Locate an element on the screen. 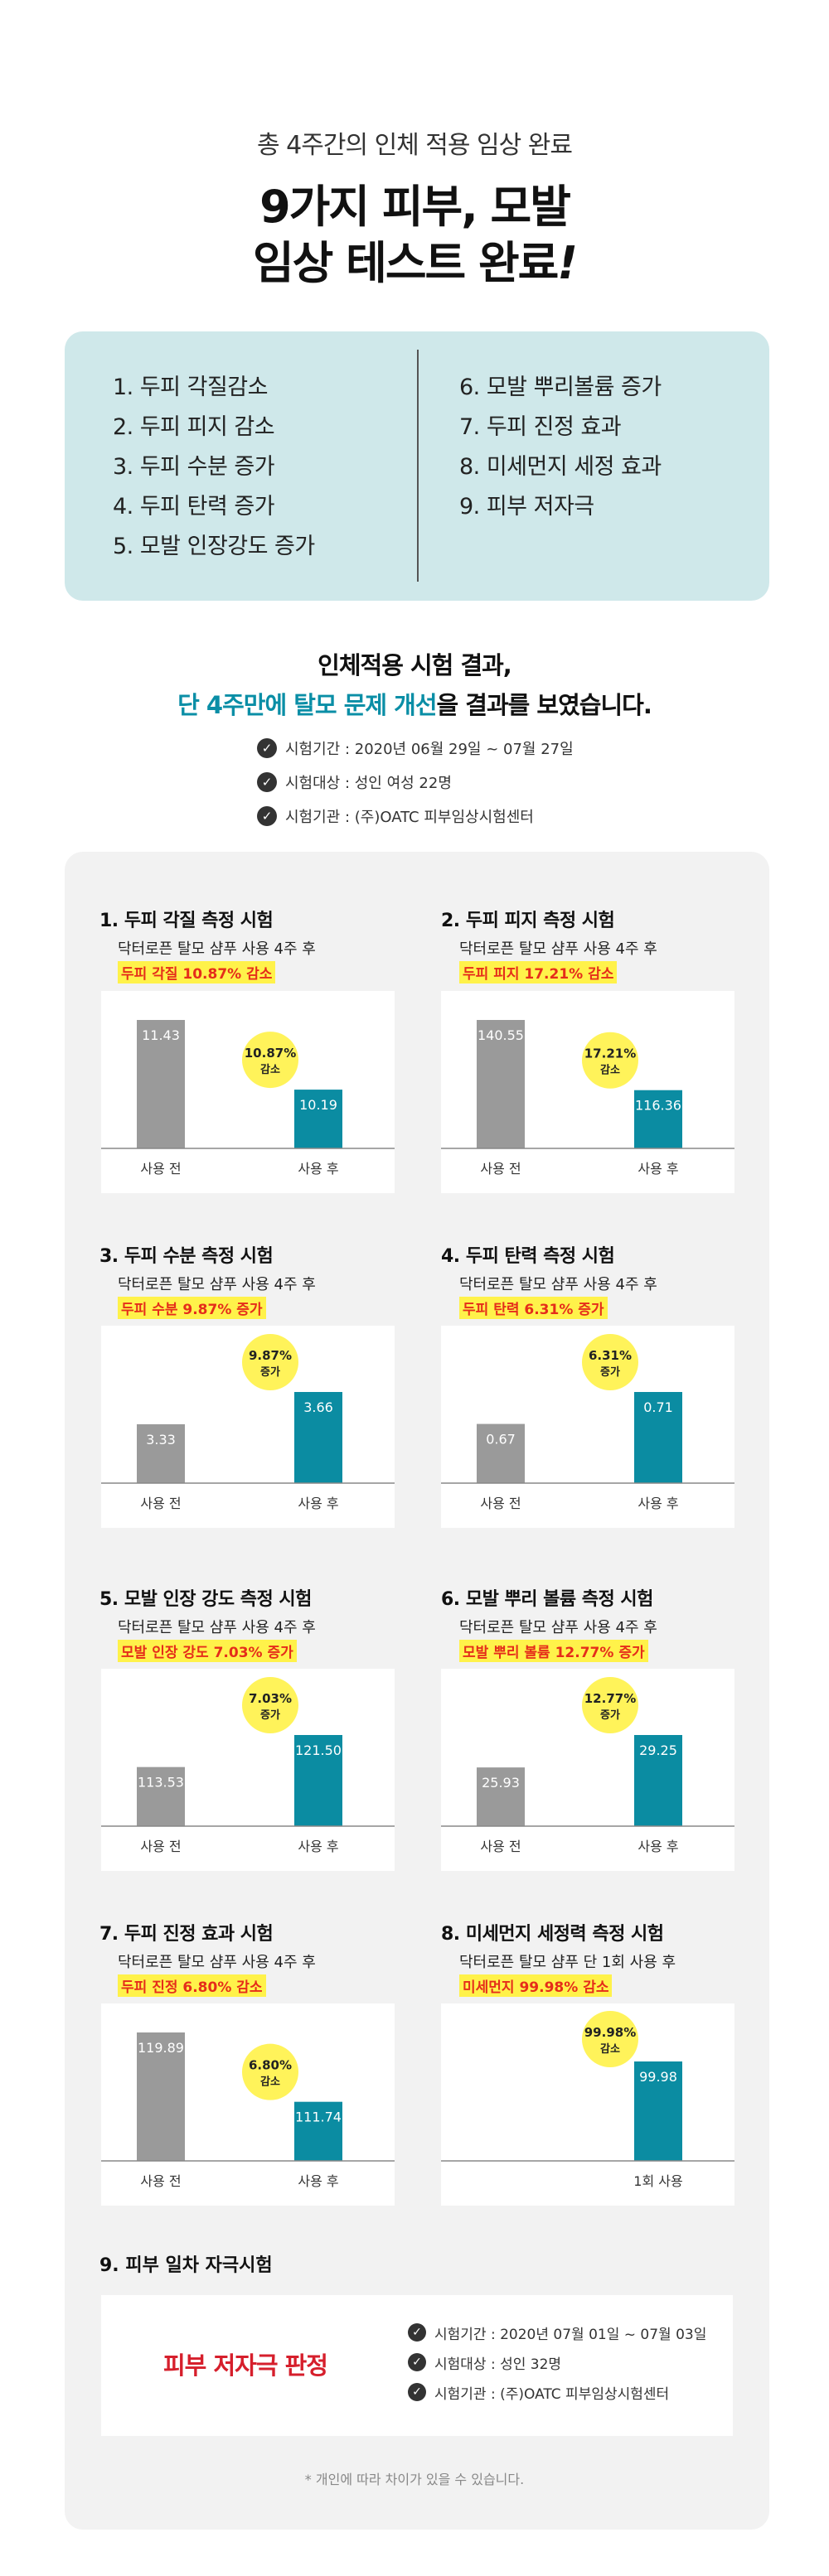 The image size is (829, 2576). hero: 총 4주간의 인체 적용 임상 완료 9가지 피부, 모발 임상 테스트 완료! is located at coordinates (414, 207).